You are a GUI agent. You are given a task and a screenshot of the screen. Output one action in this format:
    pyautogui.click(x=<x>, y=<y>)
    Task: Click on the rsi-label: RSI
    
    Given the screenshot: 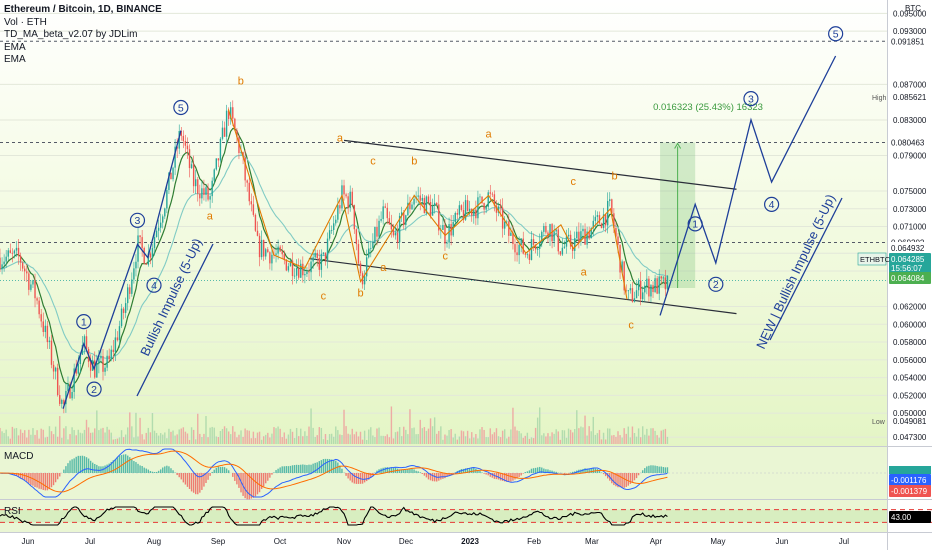 What is the action you would take?
    pyautogui.click(x=12, y=511)
    